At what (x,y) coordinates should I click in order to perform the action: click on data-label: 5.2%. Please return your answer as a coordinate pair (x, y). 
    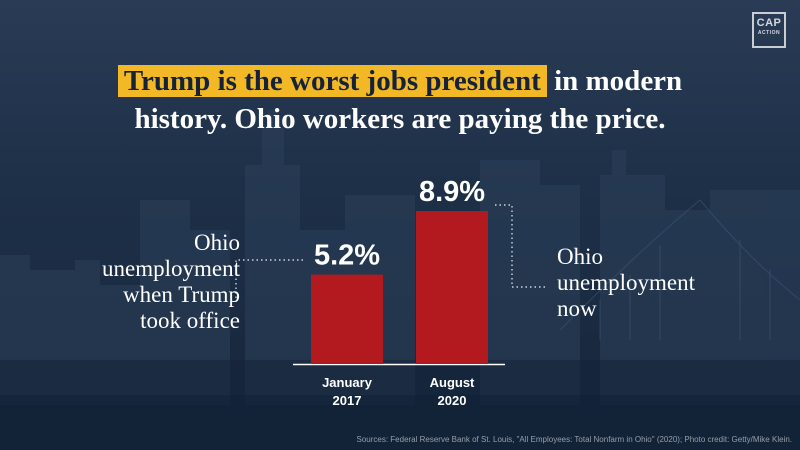
    Looking at the image, I should click on (347, 256).